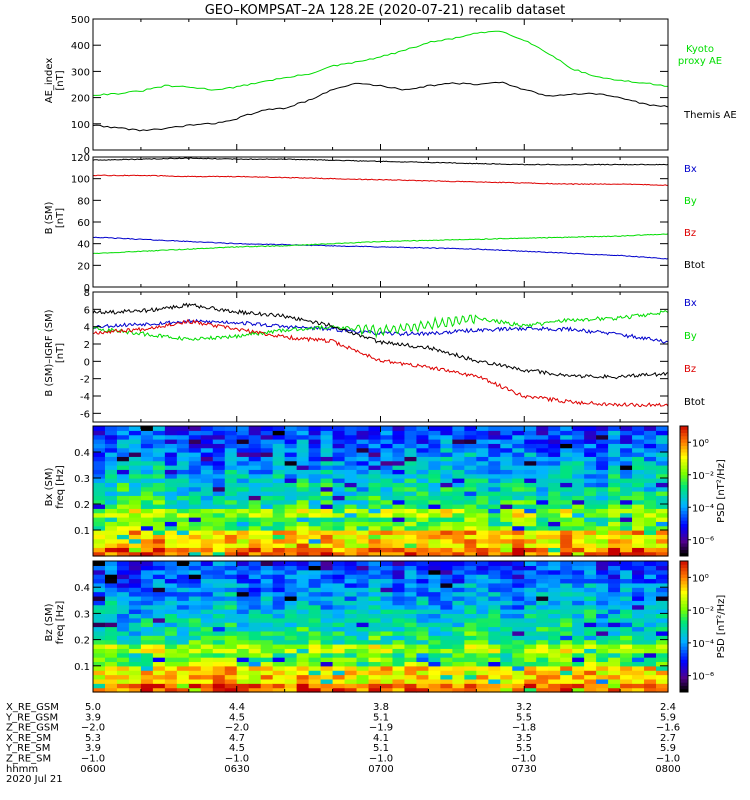 The image size is (750, 800). I want to click on ephemeris-value: 0800, so click(667, 769).